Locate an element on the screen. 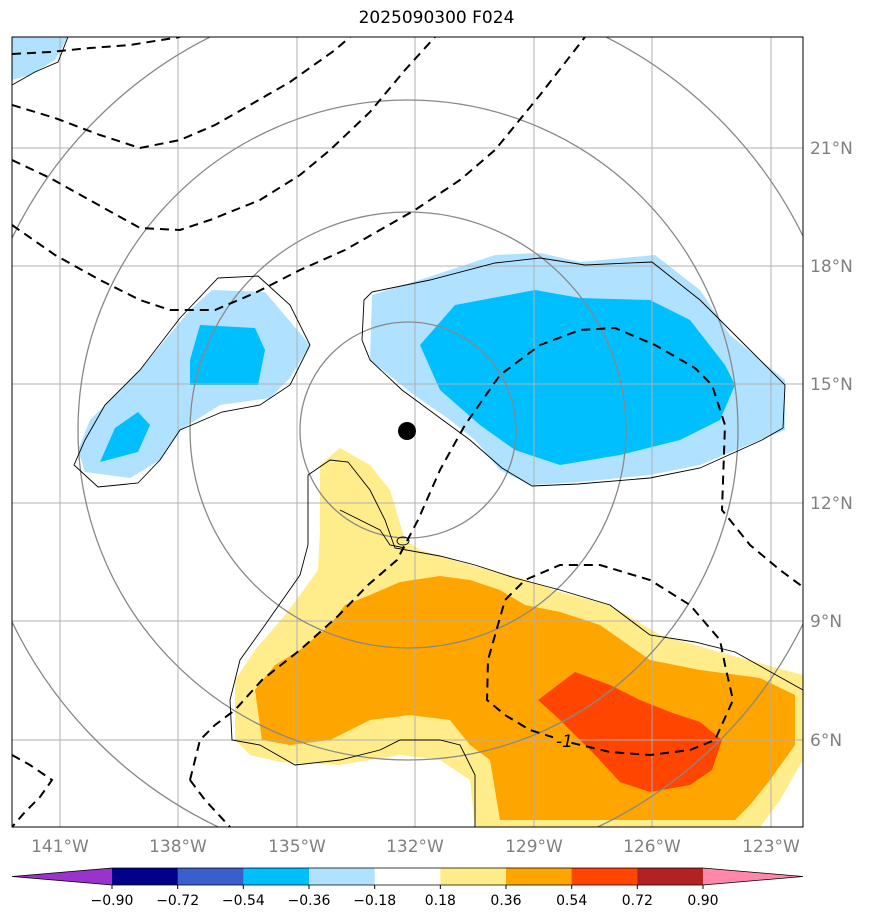  lon-label: 138°W is located at coordinates (178, 847).